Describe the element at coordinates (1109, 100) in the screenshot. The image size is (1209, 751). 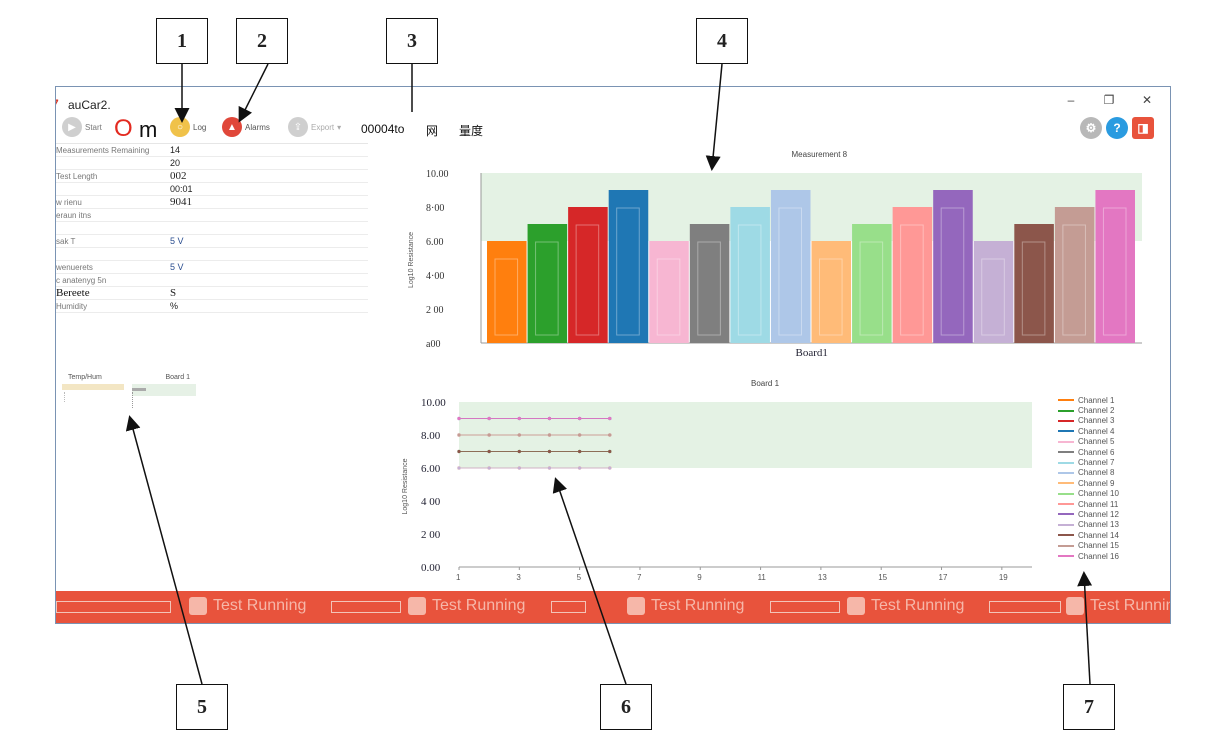
I see `restore-button: ❐` at that location.